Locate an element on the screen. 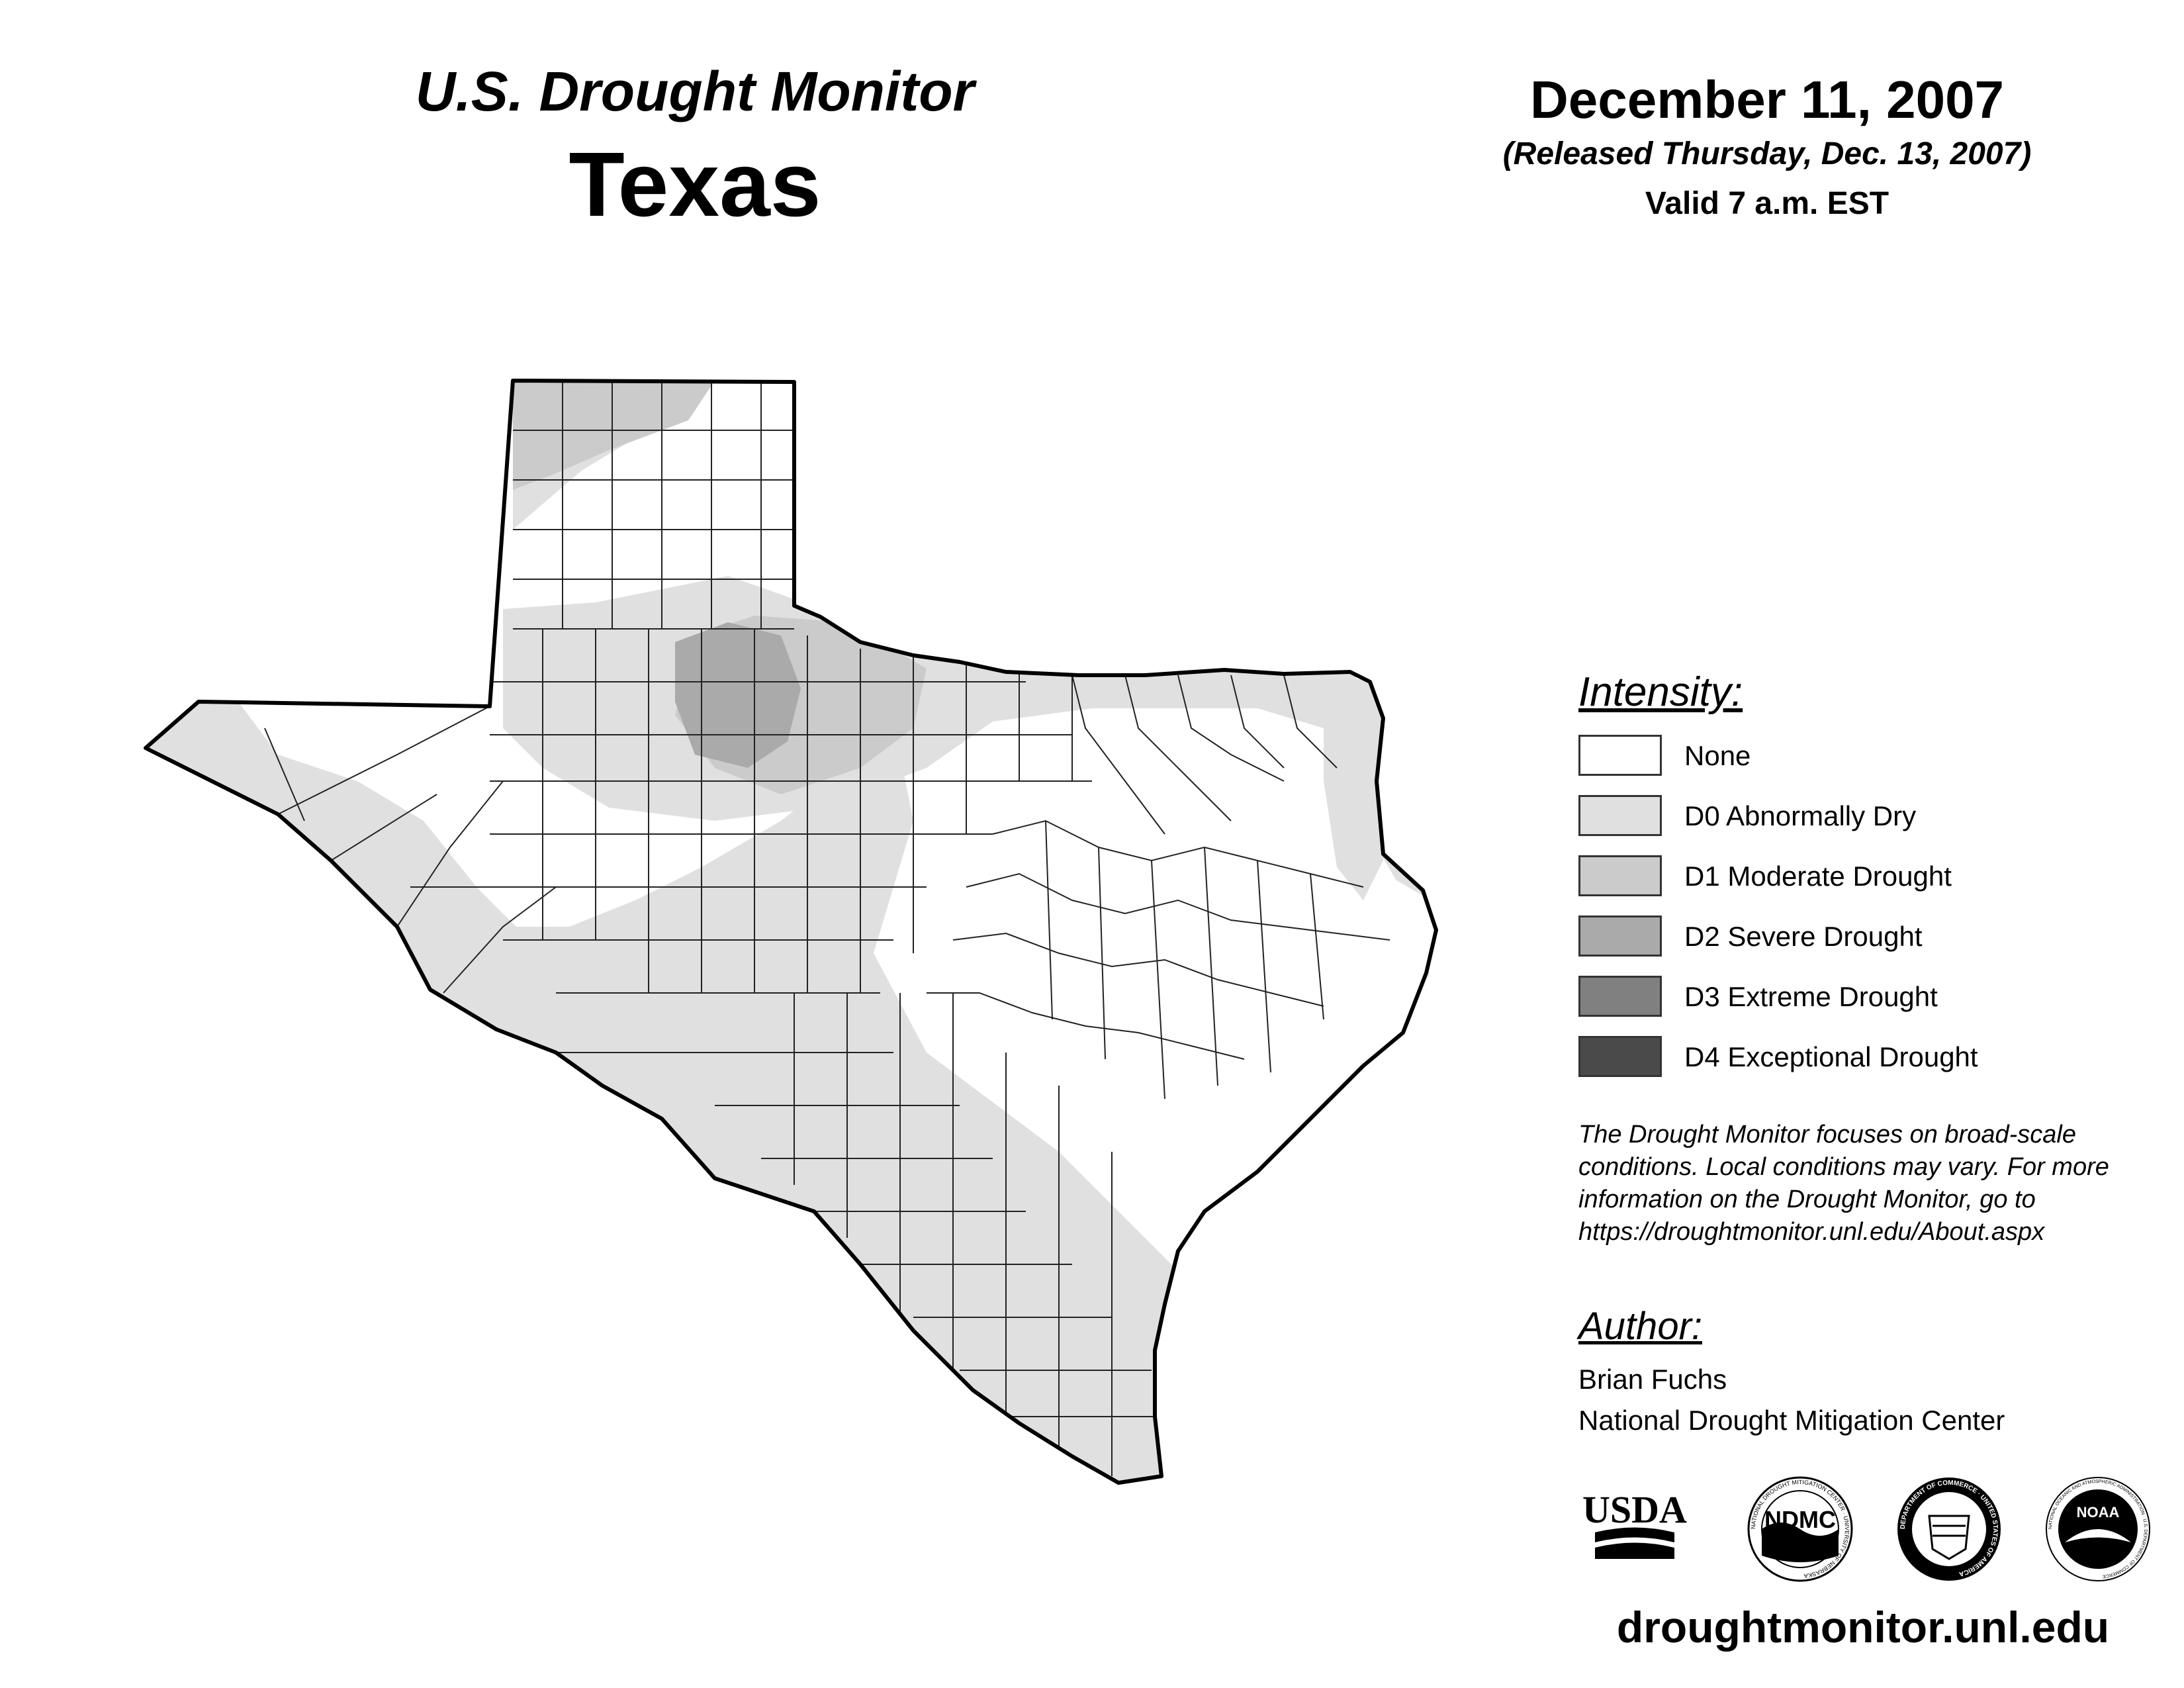 The image size is (2184, 1688). legend-label: D1 Moderate Drought is located at coordinates (1818, 876).